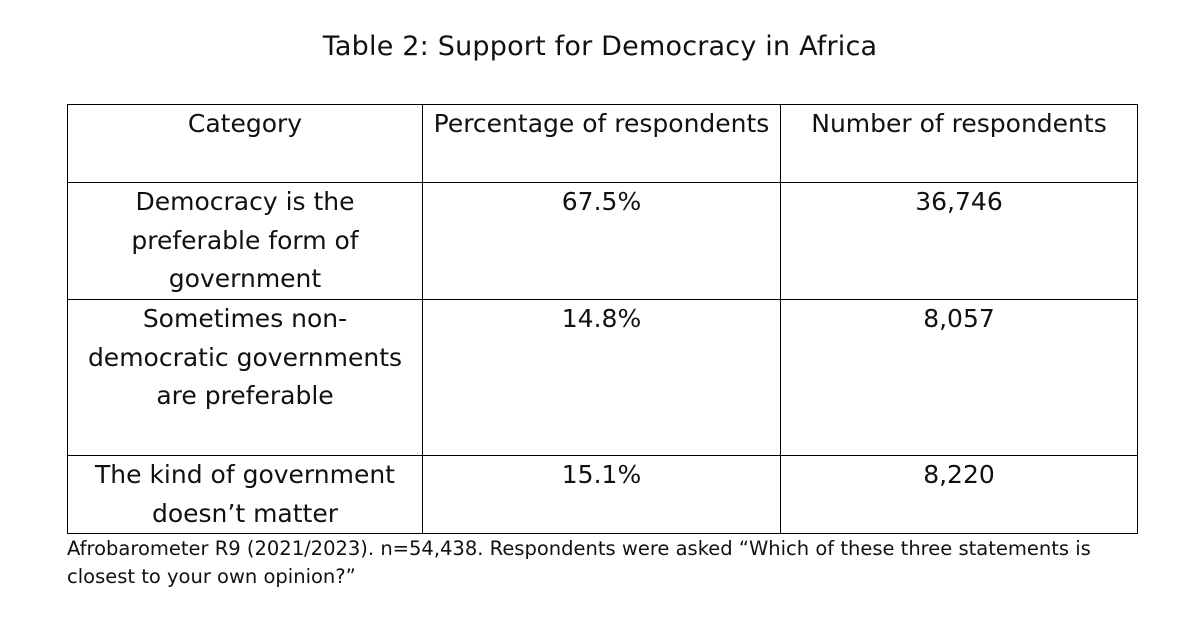 The width and height of the screenshot is (1200, 628). I want to click on table-title: Table 2: Support for Democracy in Africa, so click(600, 46).